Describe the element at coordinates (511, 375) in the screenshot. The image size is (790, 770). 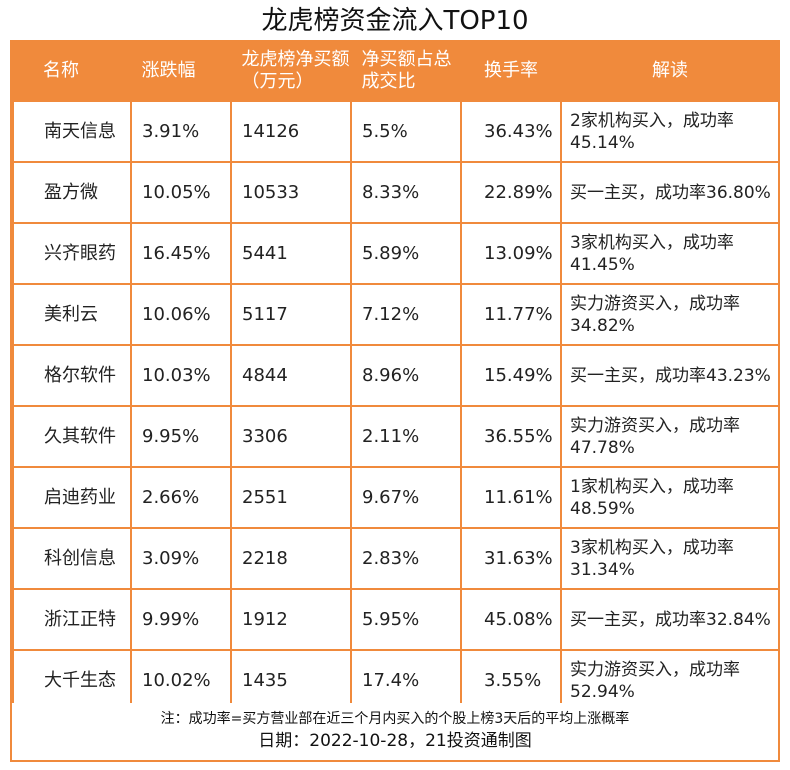
I see `cell-turnover: 15.49%` at that location.